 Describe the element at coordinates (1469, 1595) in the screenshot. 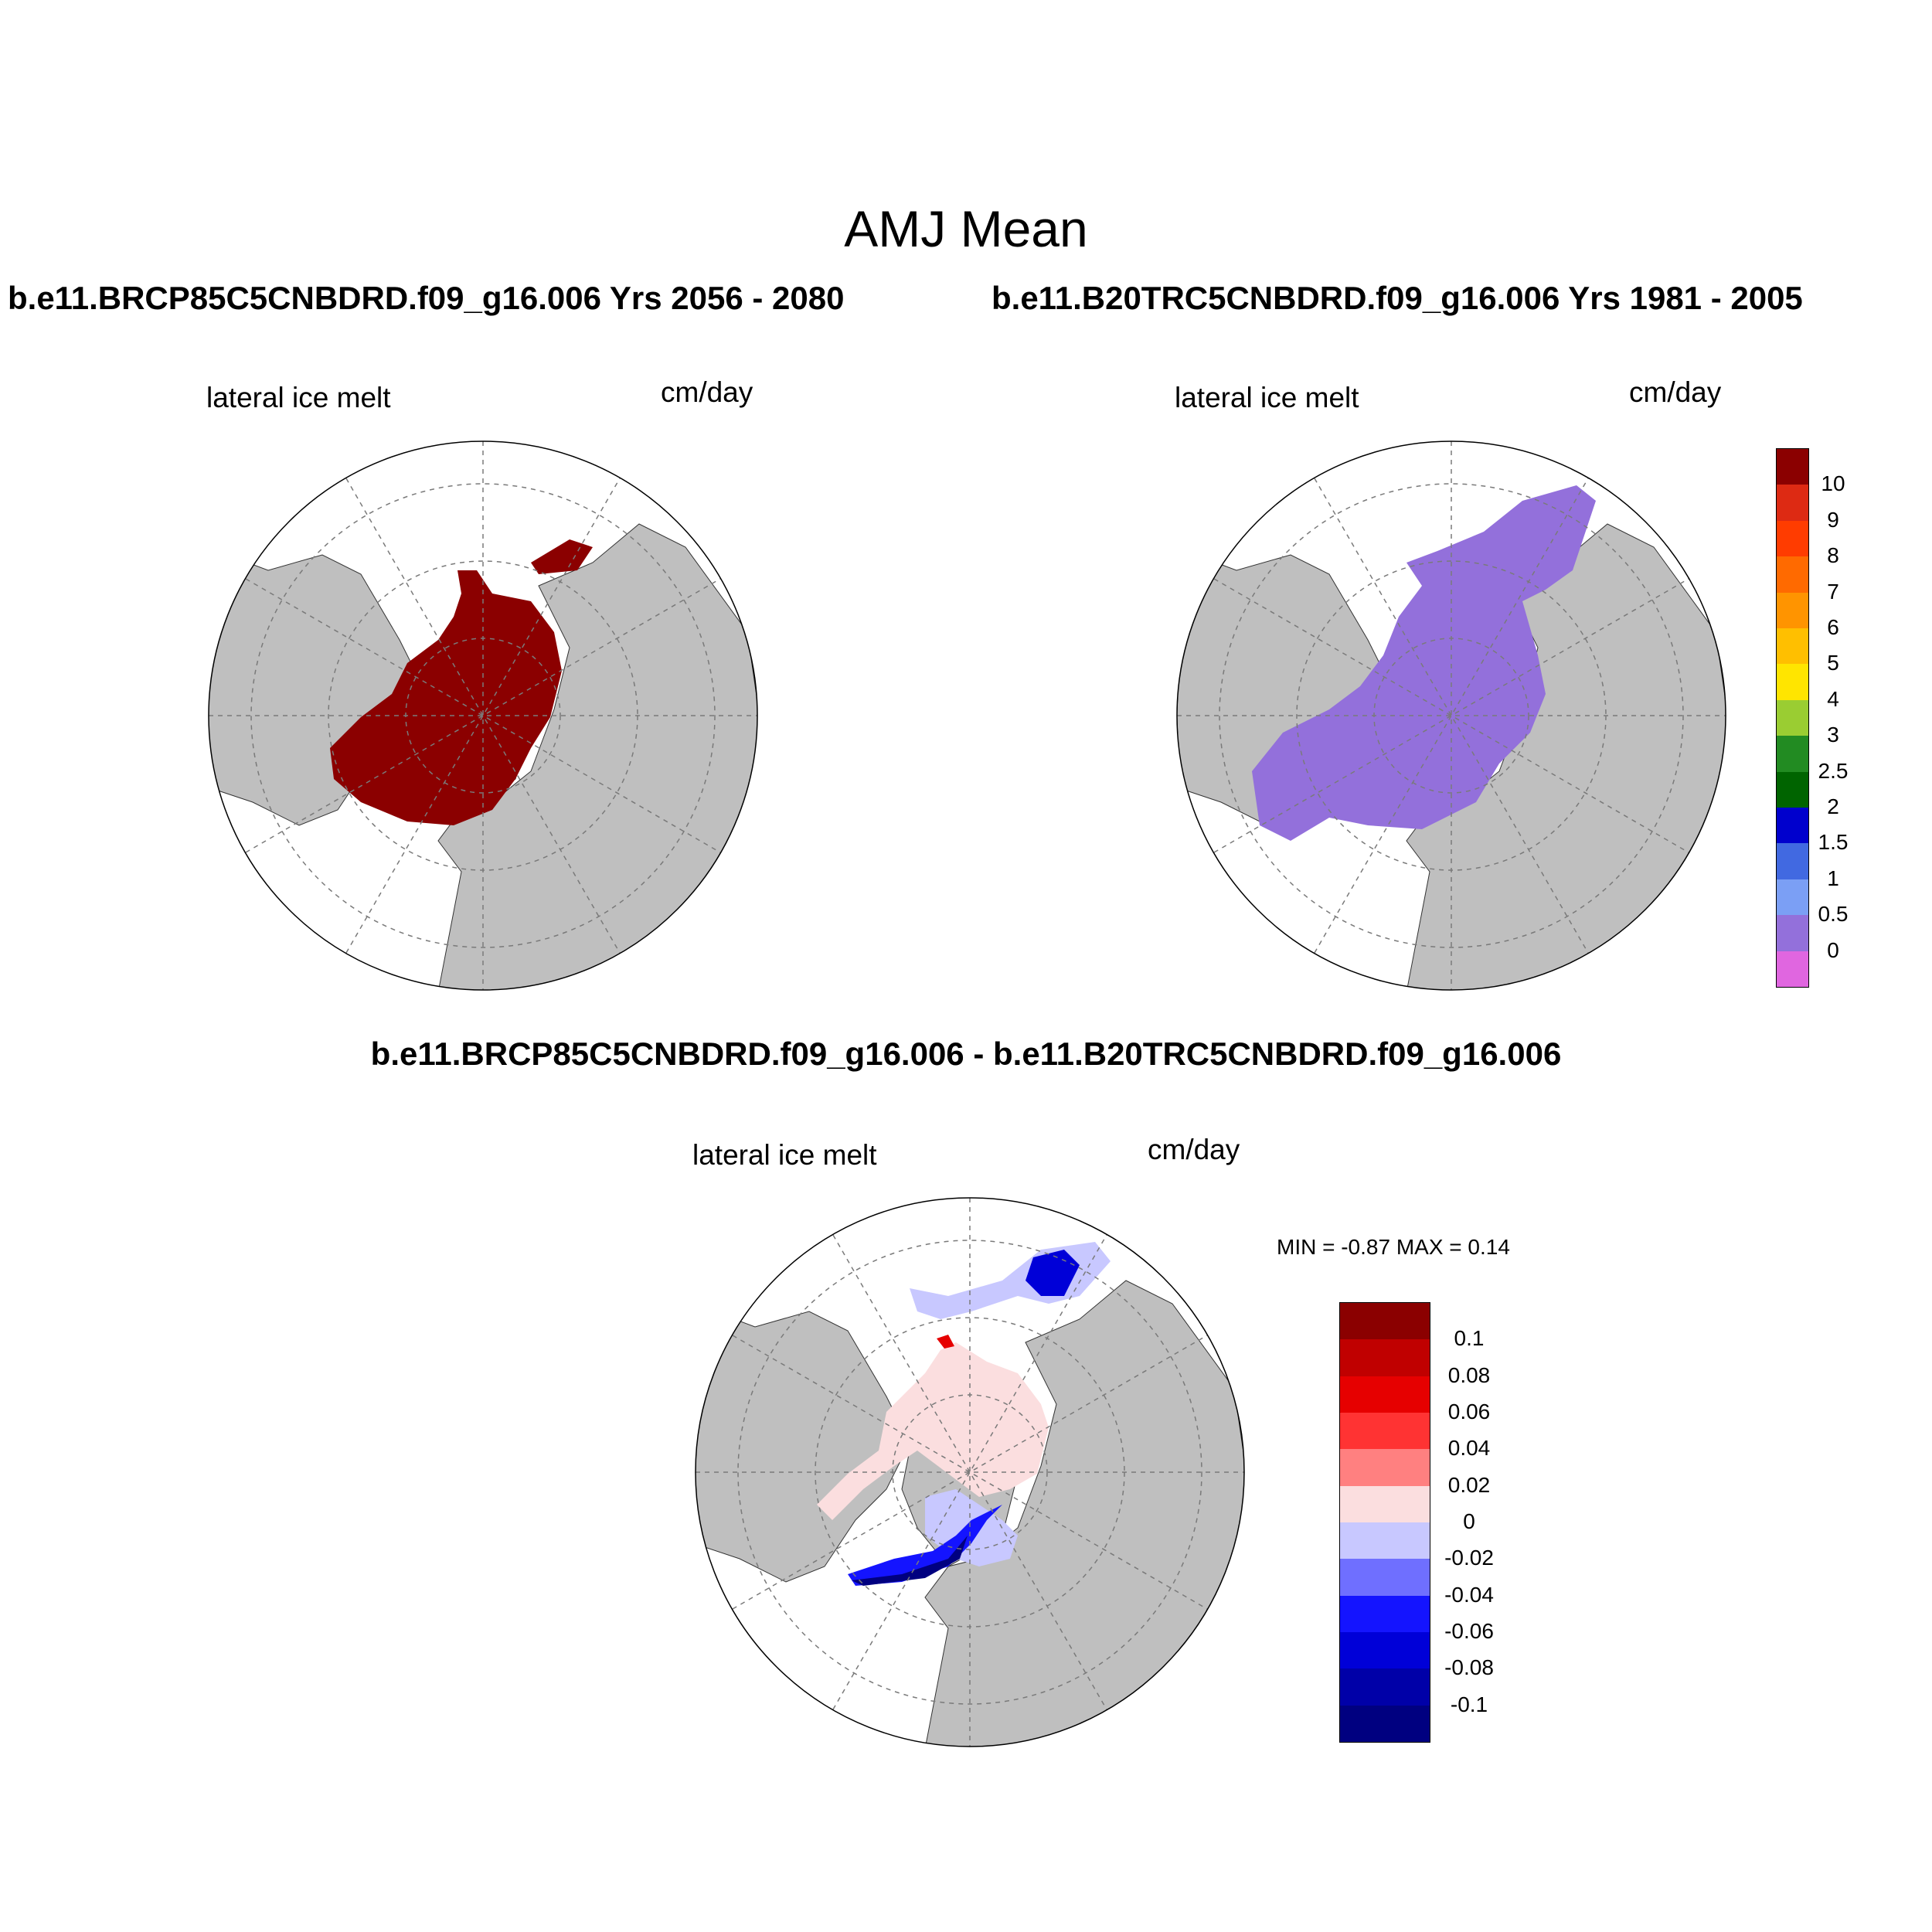

I see `diff-colorbar-tick-label: -0.04` at that location.